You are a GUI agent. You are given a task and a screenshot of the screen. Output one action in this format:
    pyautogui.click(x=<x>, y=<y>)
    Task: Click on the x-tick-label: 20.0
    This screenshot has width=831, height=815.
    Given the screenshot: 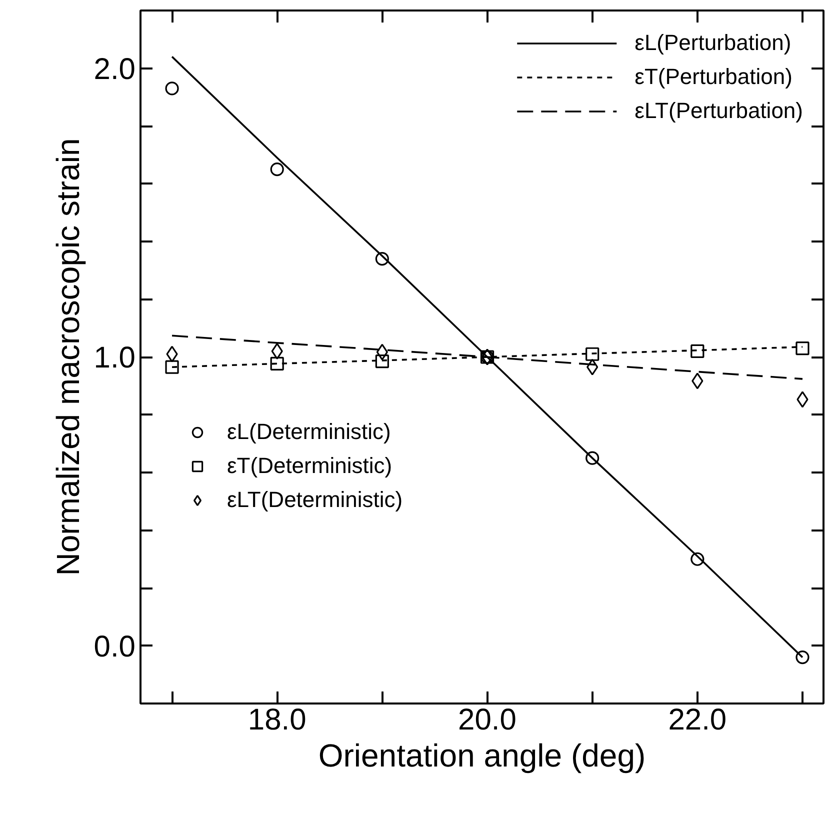 What is the action you would take?
    pyautogui.click(x=487, y=720)
    